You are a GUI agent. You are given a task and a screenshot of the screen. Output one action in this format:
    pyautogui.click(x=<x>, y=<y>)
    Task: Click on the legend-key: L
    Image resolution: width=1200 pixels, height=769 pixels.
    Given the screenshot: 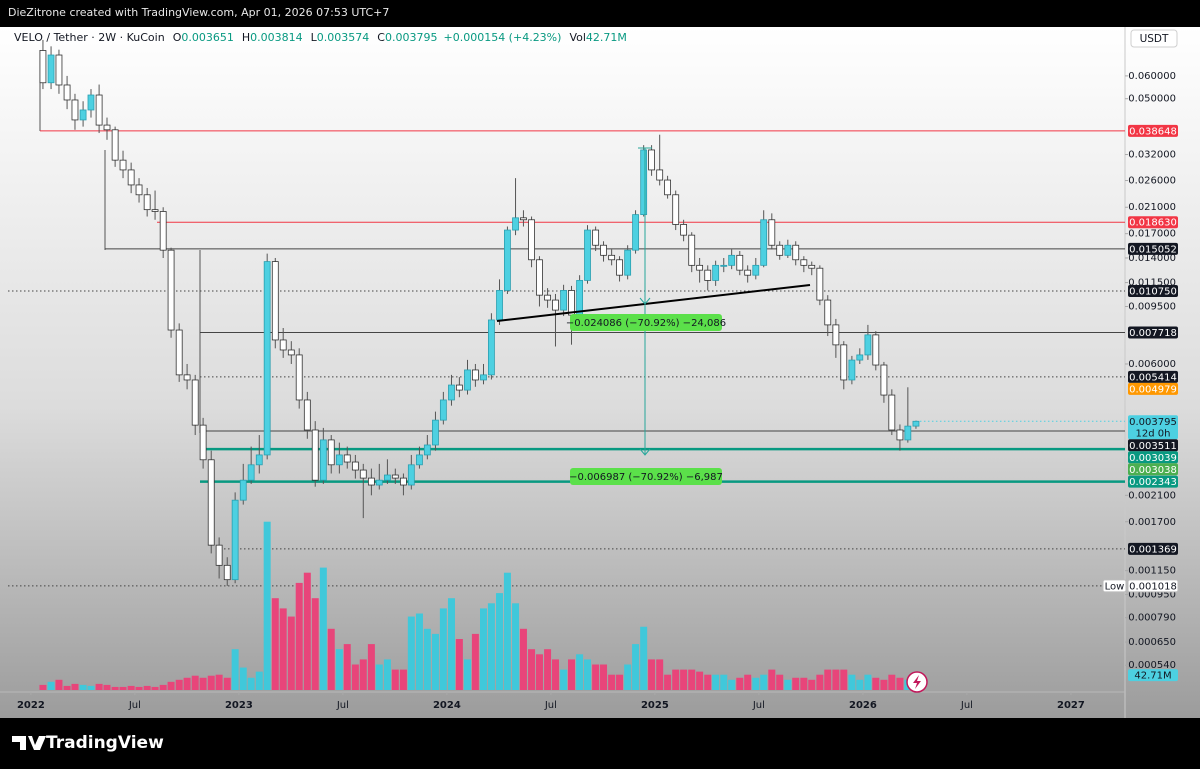 What is the action you would take?
    pyautogui.click(x=314, y=37)
    